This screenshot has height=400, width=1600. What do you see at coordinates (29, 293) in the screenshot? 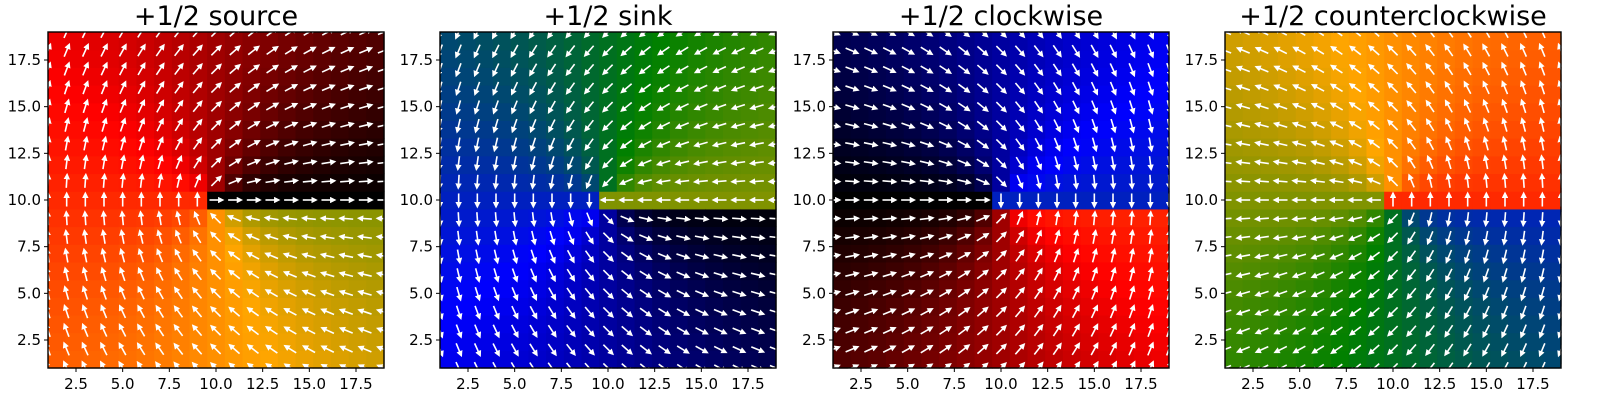
I see `y-tick-label: 5.0` at bounding box center [29, 293].